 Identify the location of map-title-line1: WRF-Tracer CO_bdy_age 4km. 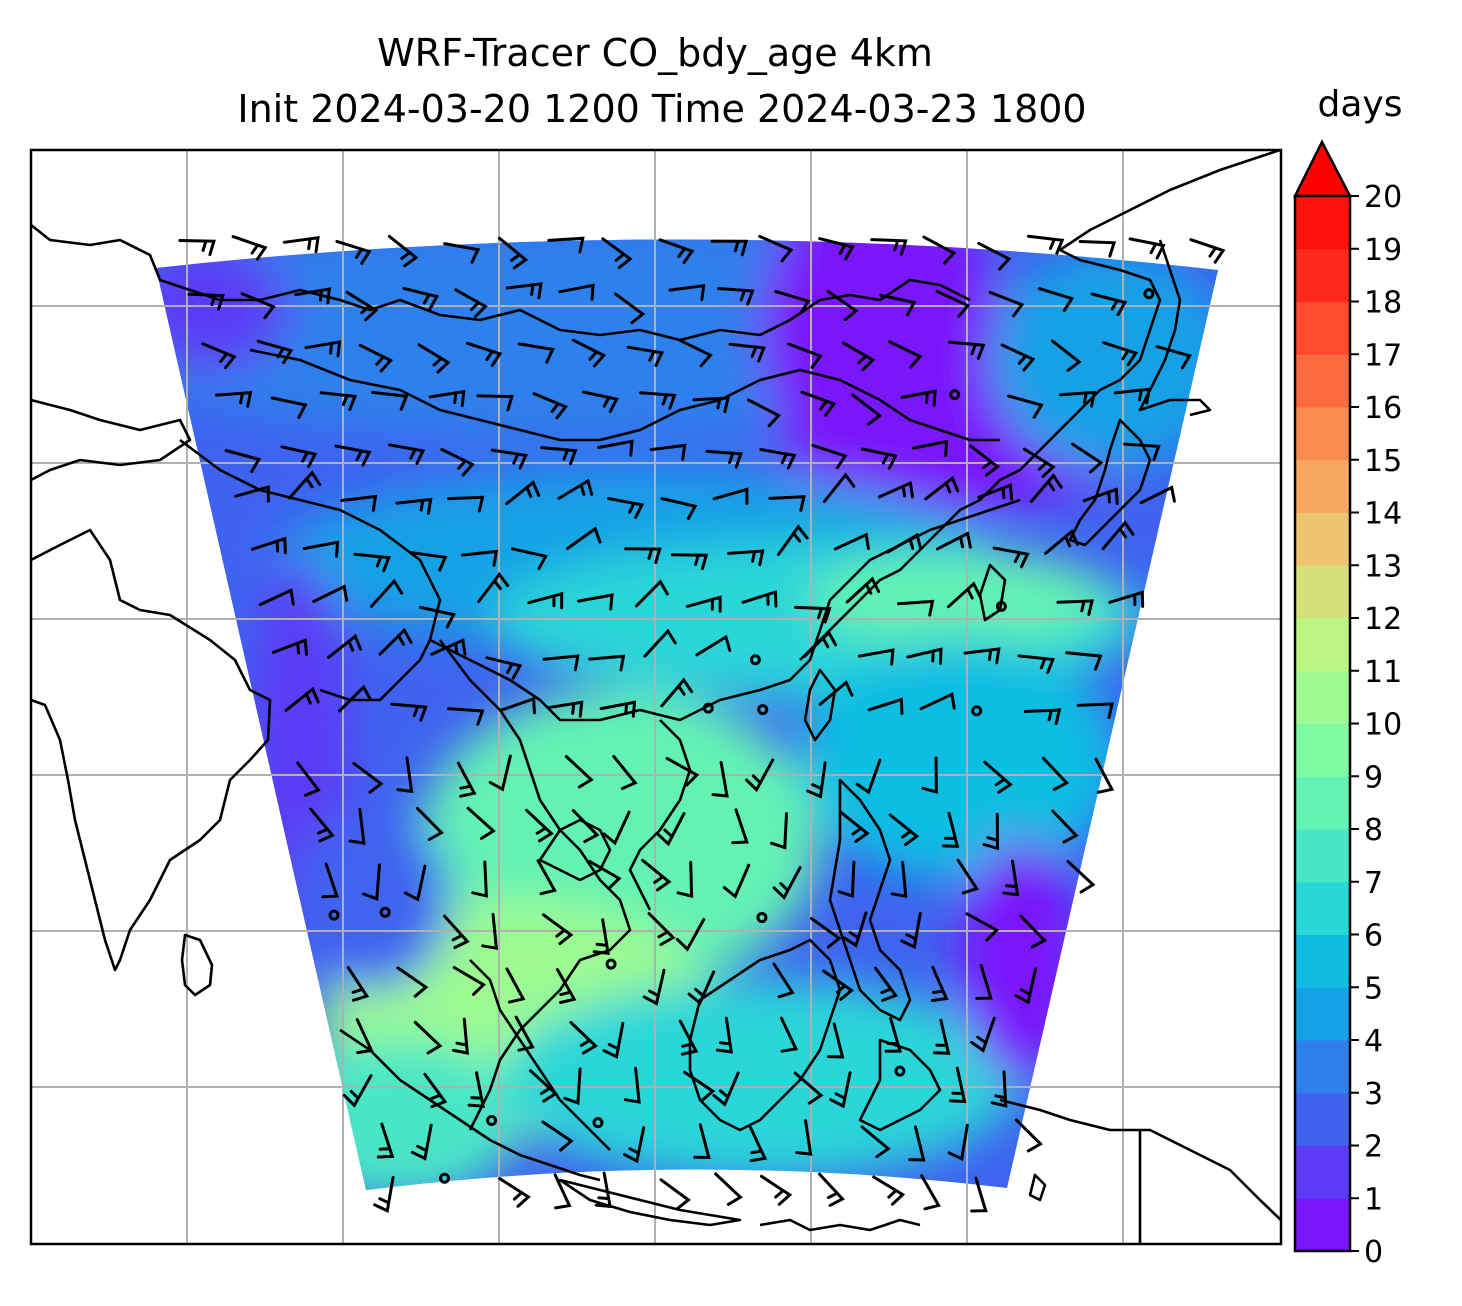
(655, 53).